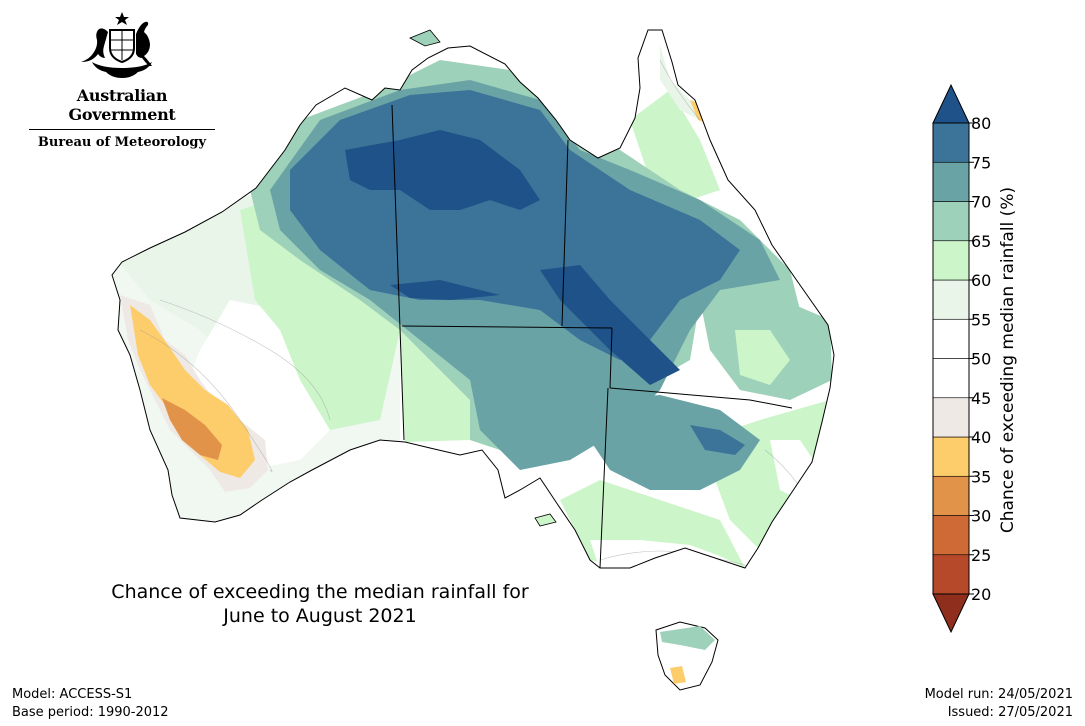 The height and width of the screenshot is (726, 1085). Describe the element at coordinates (981, 241) in the screenshot. I see `colorbar-tick-label: 65` at that location.